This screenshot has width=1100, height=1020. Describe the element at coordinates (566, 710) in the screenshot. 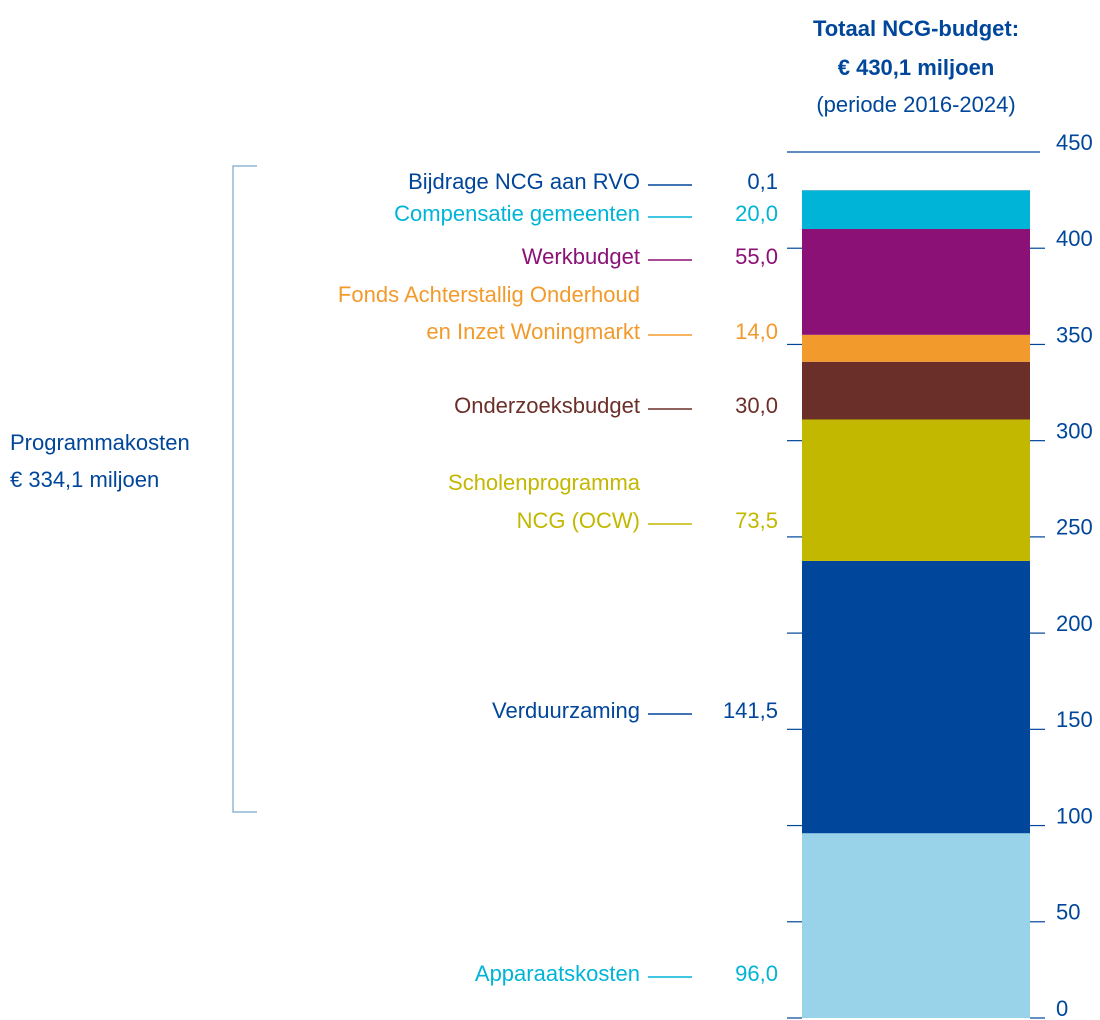

I see `category-label: Verduurzaming` at that location.